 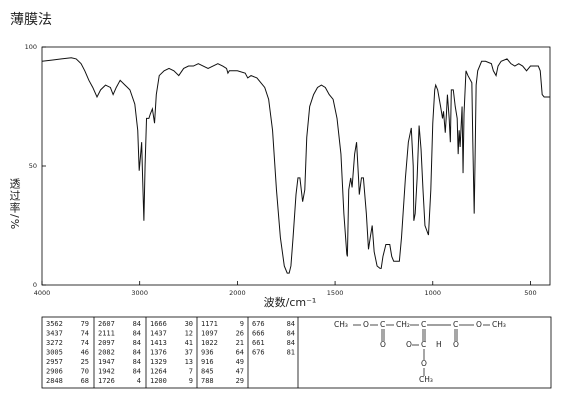 What do you see at coordinates (290, 302) in the screenshot?
I see `x-axis-label: 波数/cm⁻¹` at bounding box center [290, 302].